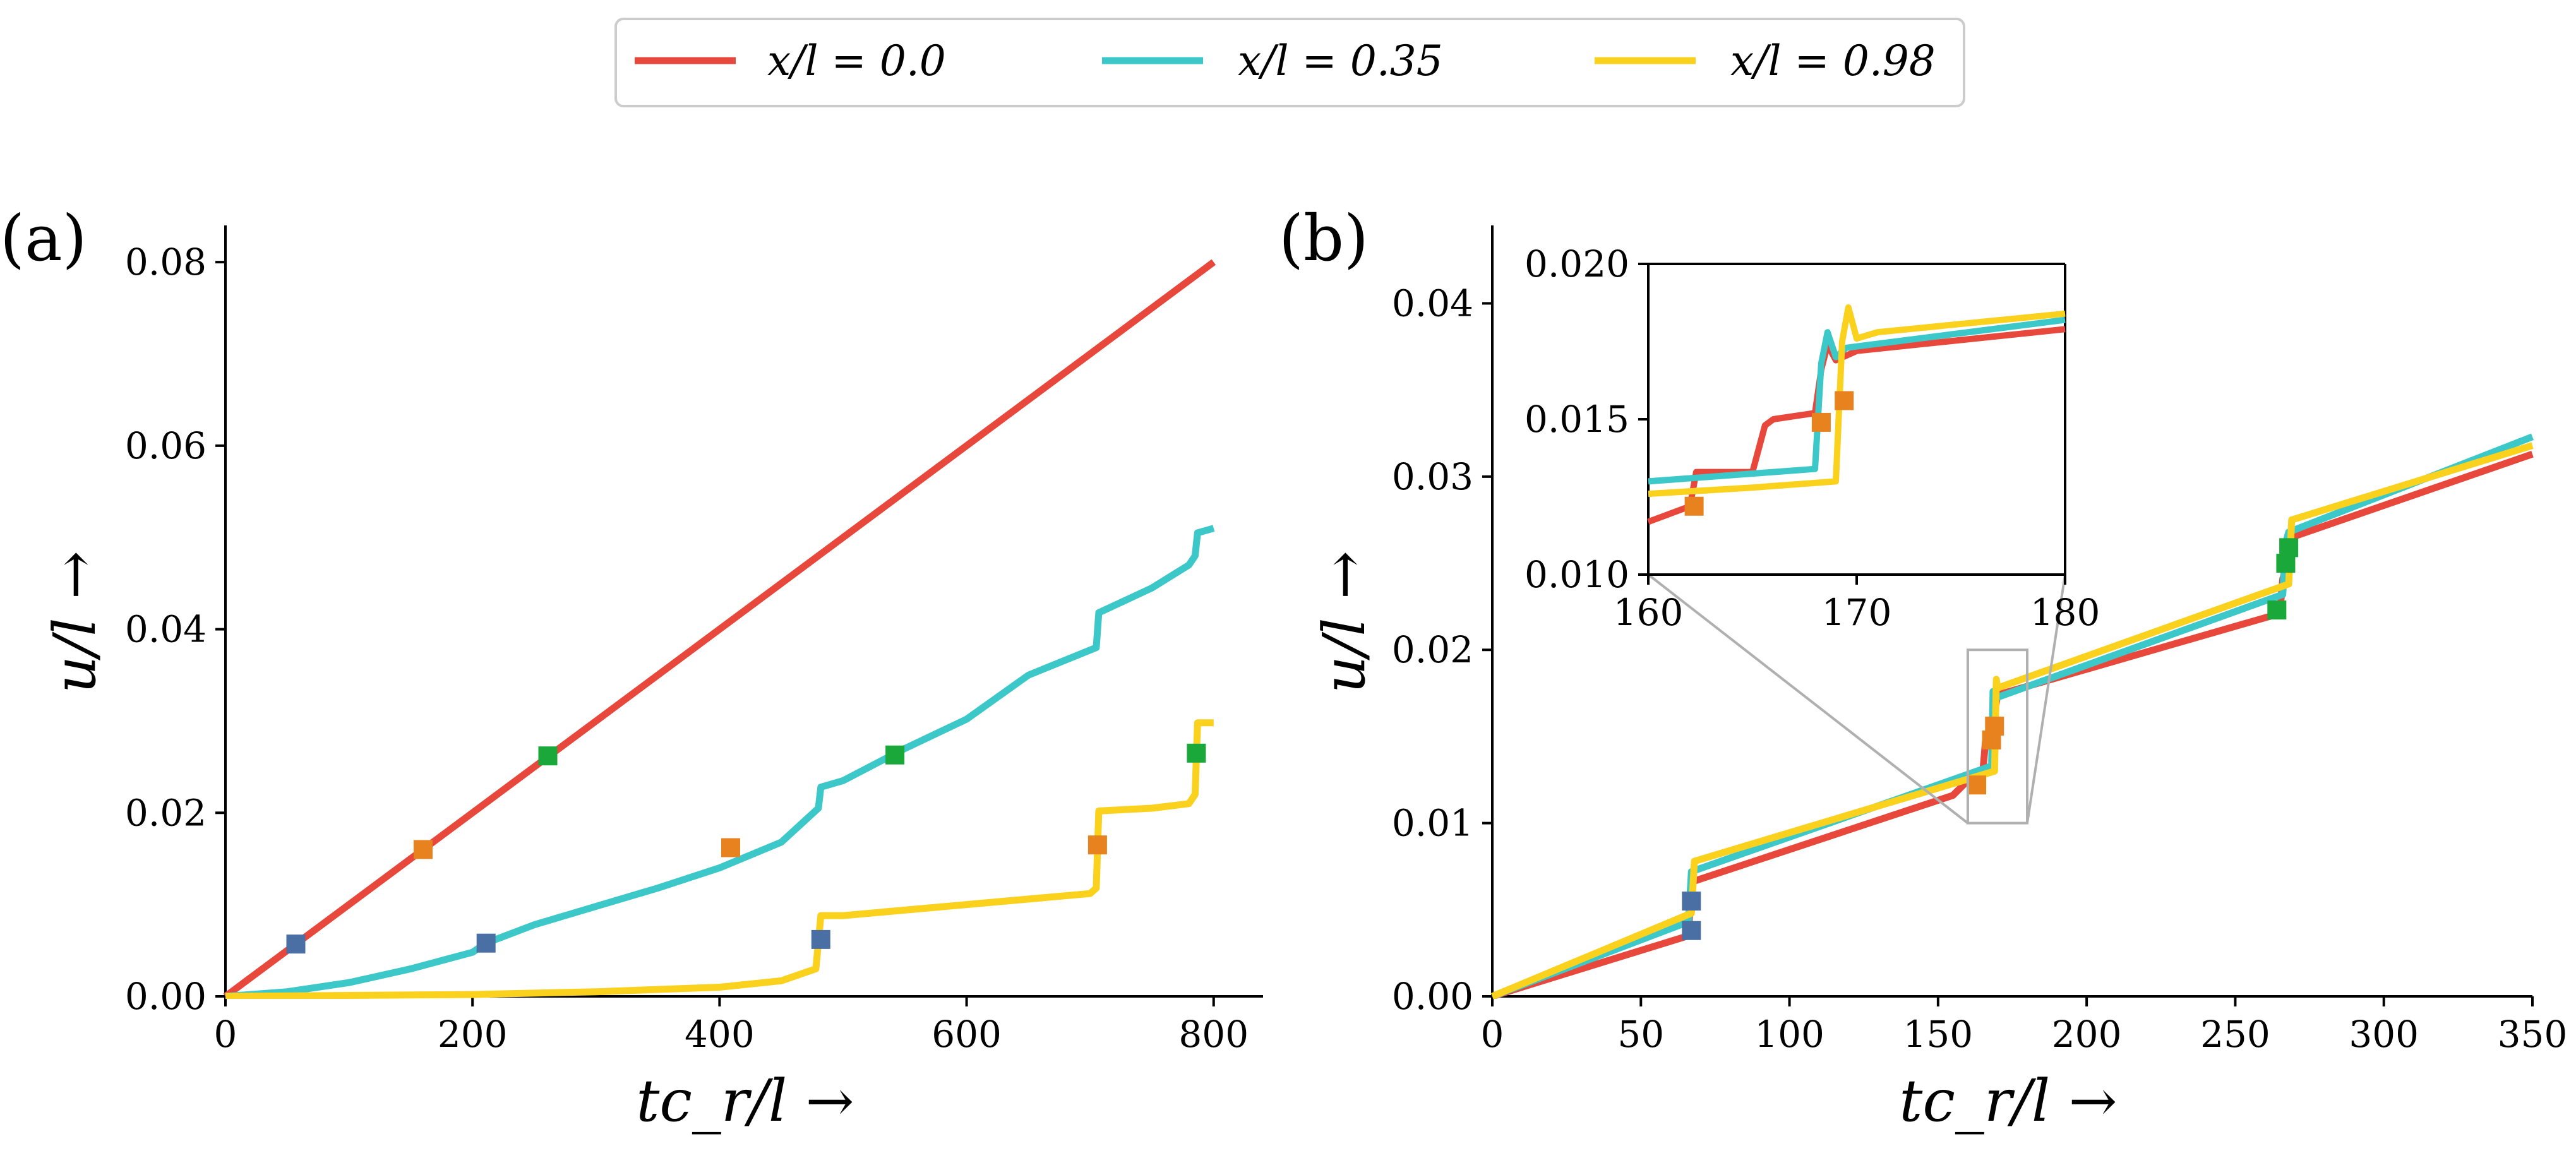 Image resolution: width=2576 pixels, height=1158 pixels. I want to click on panel-a-ytick-label: 0.00, so click(166, 996).